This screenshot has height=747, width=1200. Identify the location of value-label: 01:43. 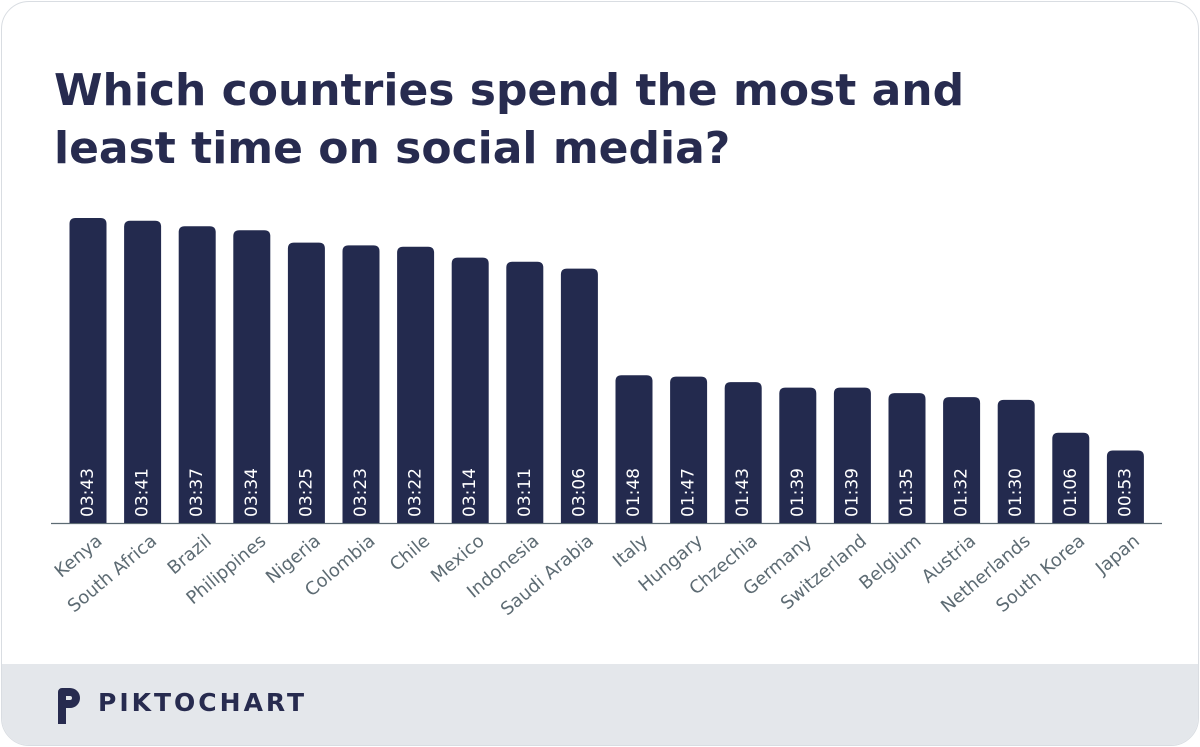
(743, 492).